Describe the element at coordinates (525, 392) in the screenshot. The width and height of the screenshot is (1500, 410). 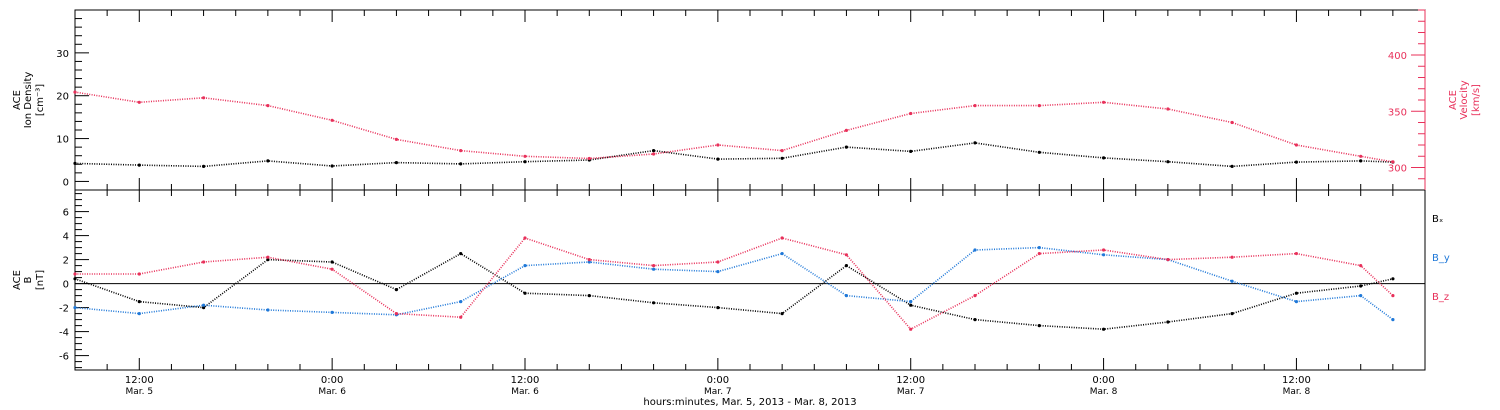
I see `x-tick-date-label: Mar. 6` at that location.